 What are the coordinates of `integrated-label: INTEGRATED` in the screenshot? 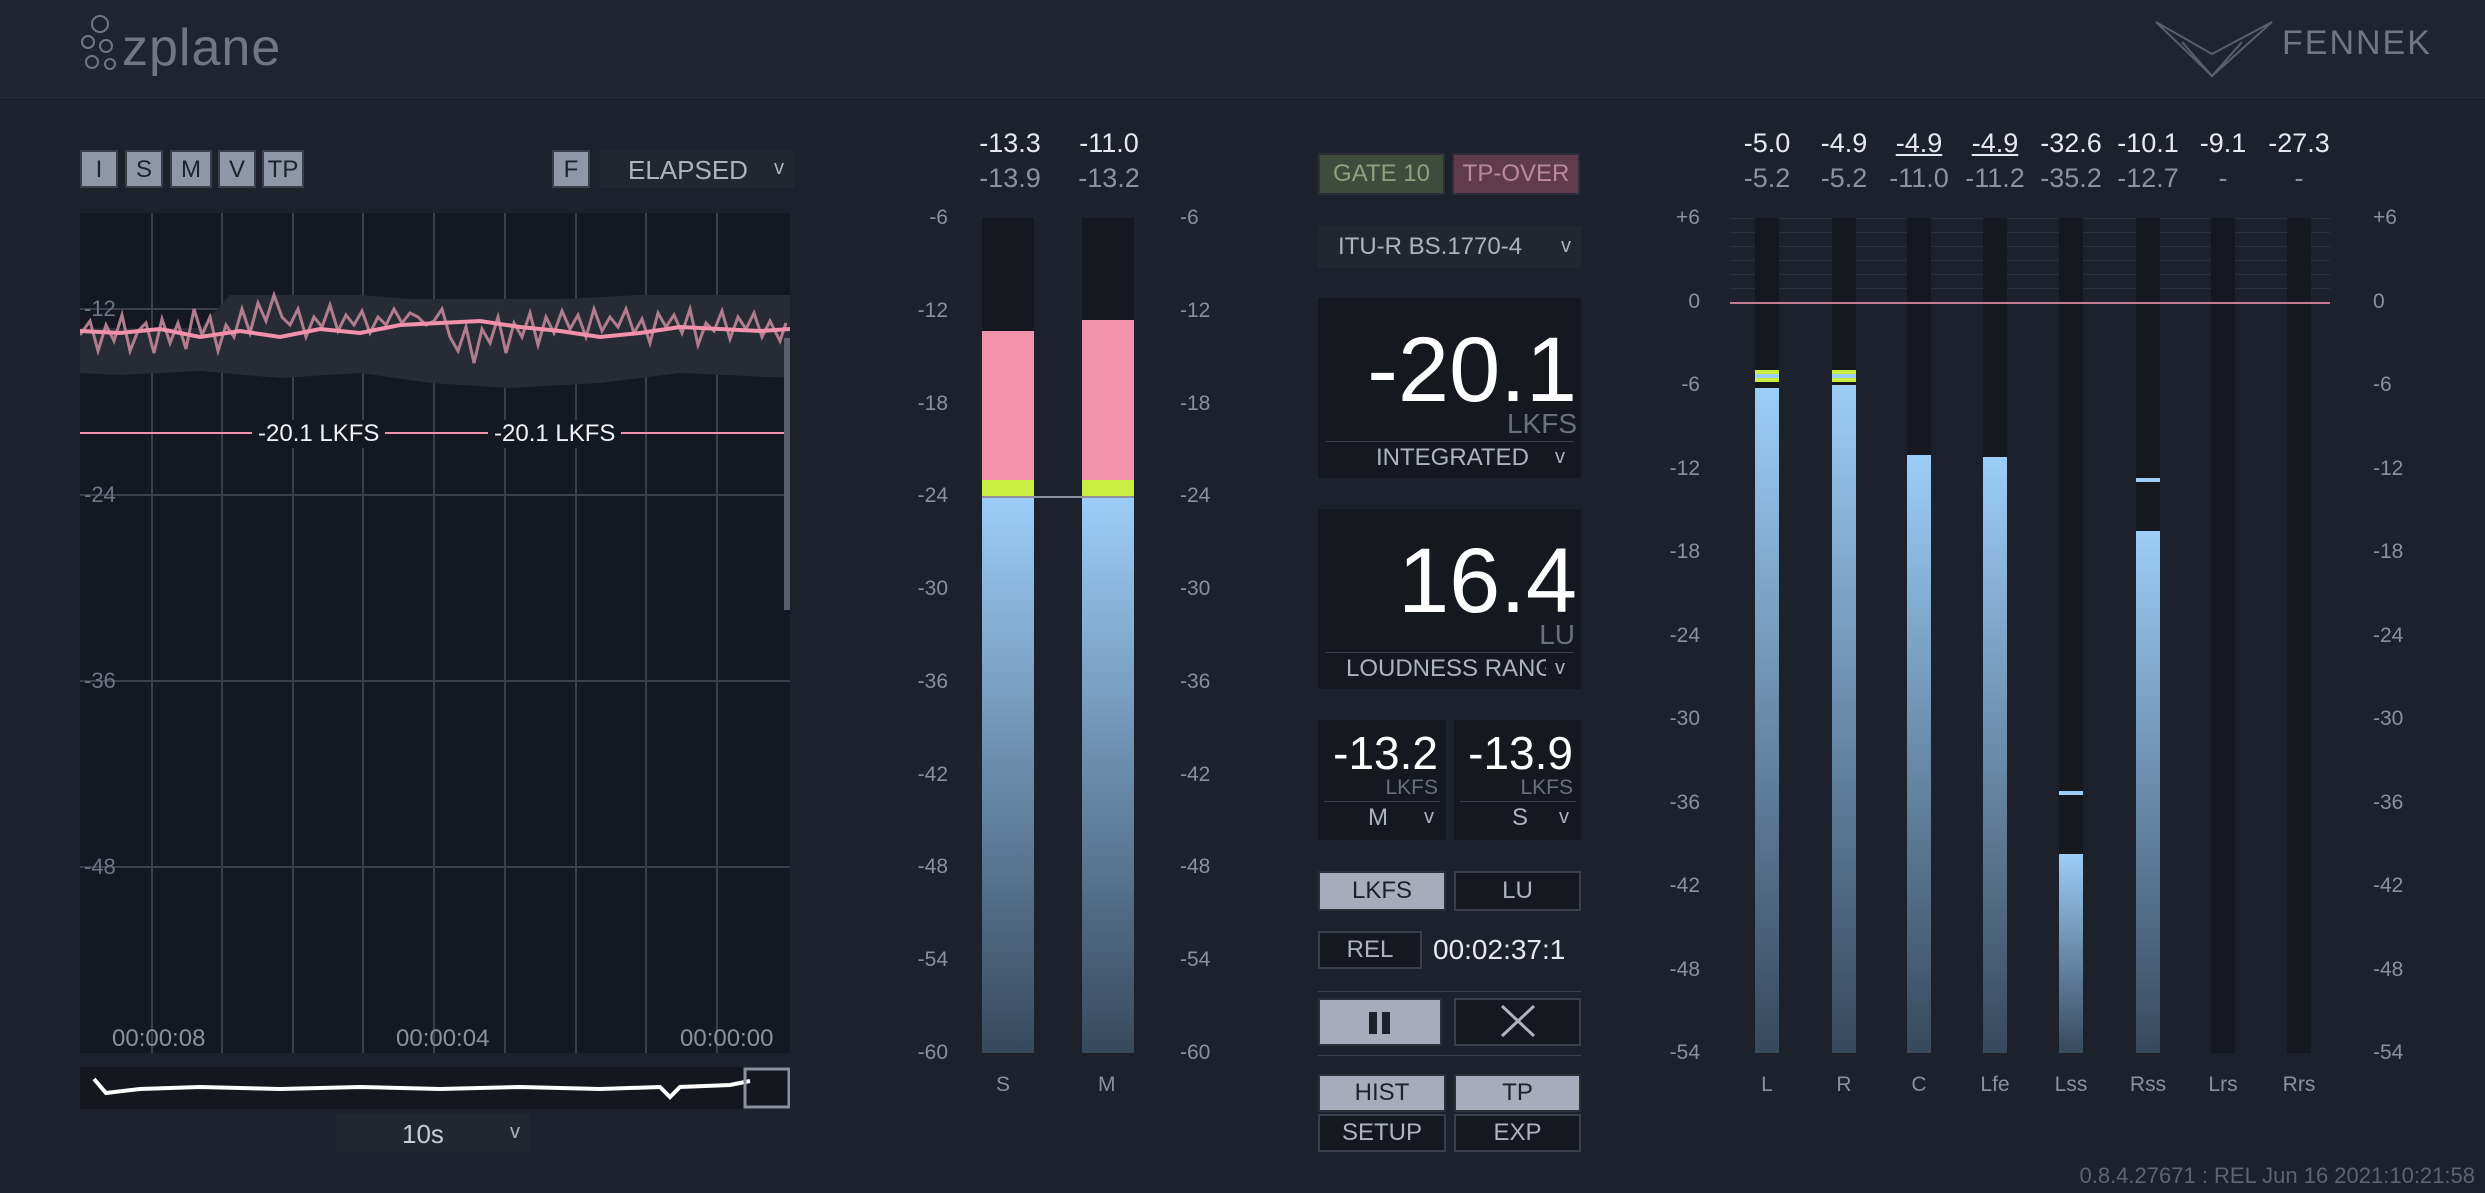 It's located at (1452, 457).